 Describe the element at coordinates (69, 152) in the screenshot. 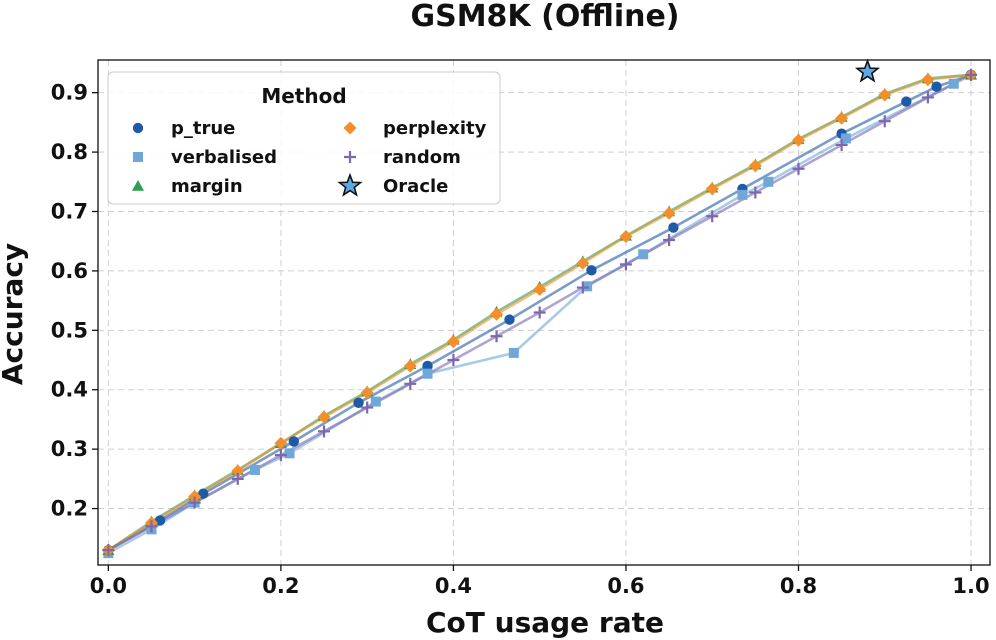

I see `y-tick-label: 0.8` at that location.